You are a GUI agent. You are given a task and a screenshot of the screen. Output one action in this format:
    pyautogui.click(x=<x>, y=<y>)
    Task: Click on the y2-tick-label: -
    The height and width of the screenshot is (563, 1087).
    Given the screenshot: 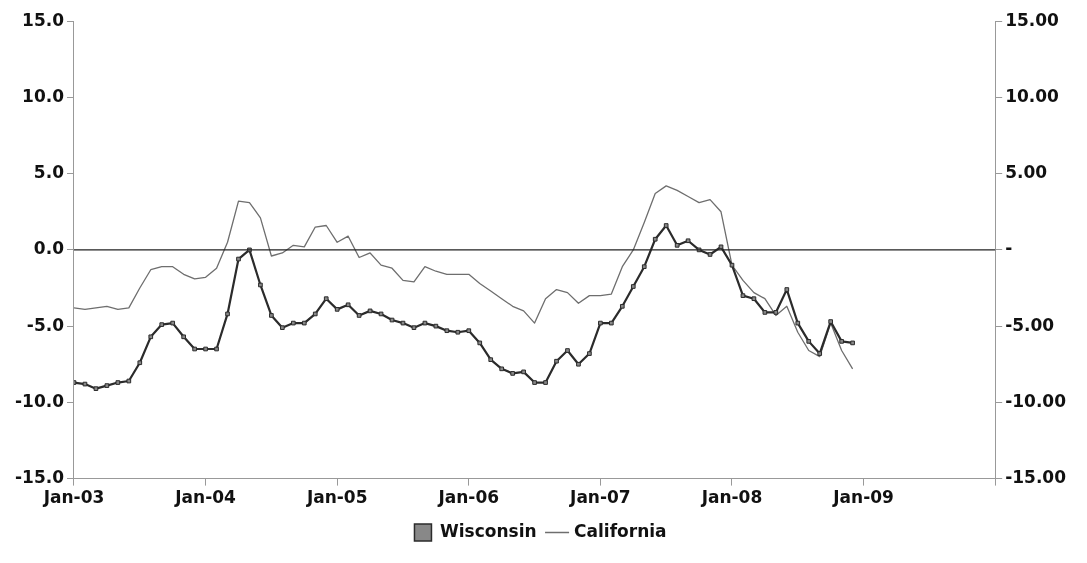 What is the action you would take?
    pyautogui.click(x=1009, y=248)
    